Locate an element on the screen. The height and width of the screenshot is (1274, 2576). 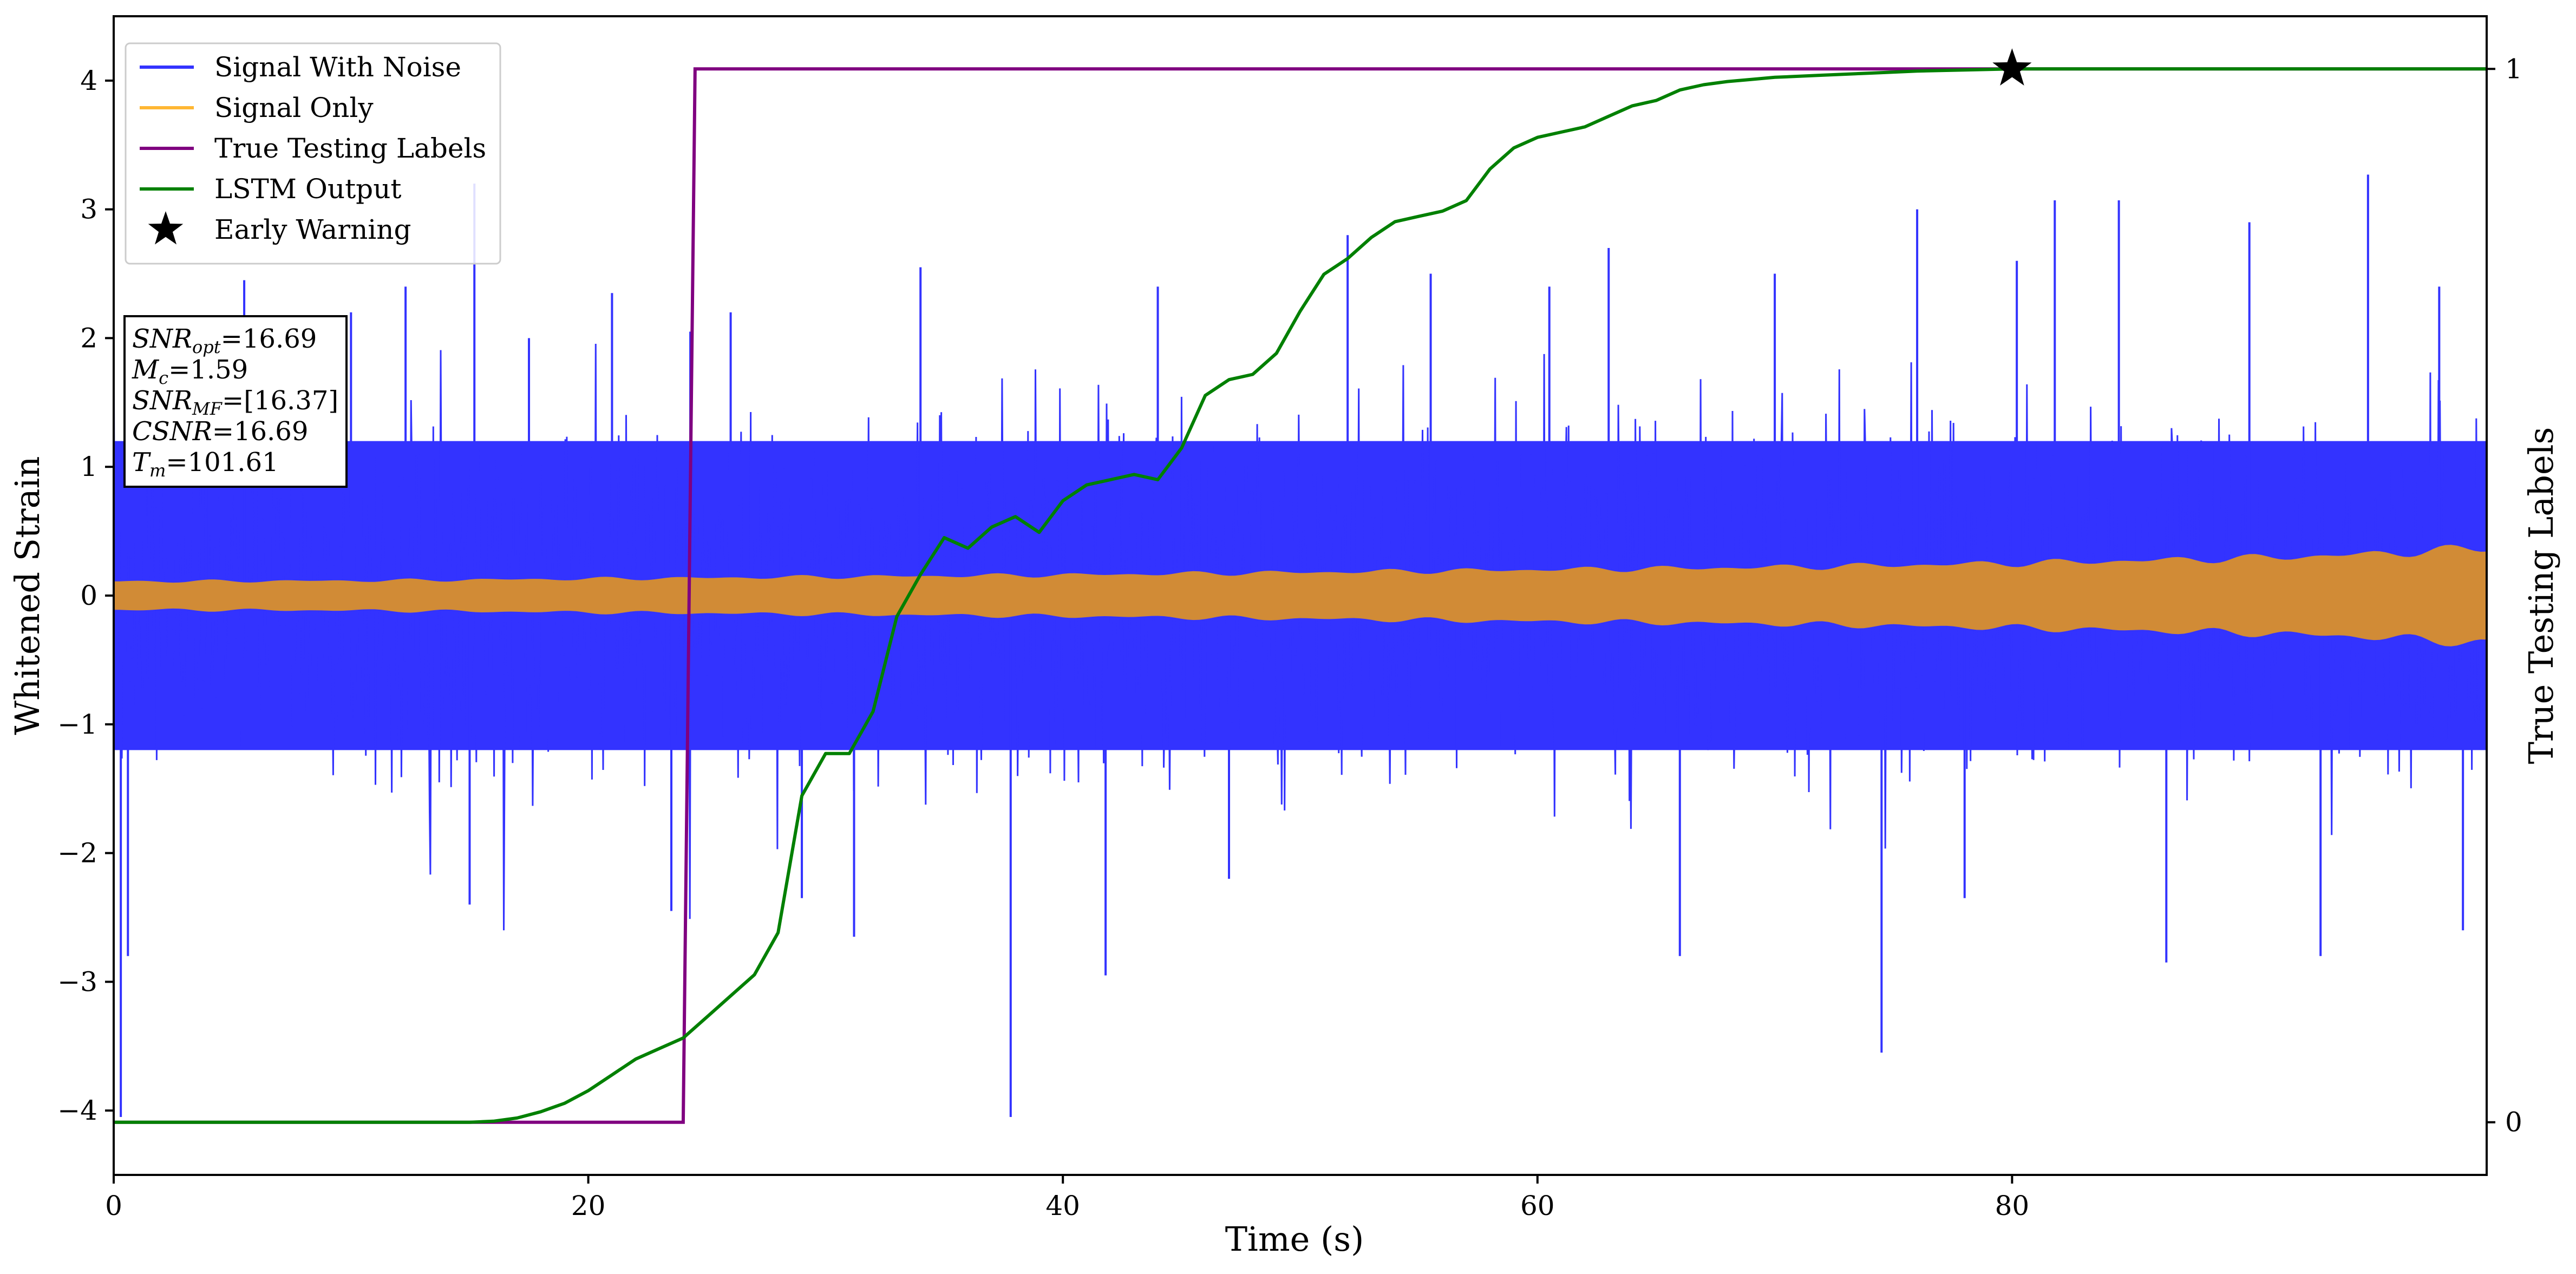
y-axis-label: Whitened Strain is located at coordinates (28, 595).